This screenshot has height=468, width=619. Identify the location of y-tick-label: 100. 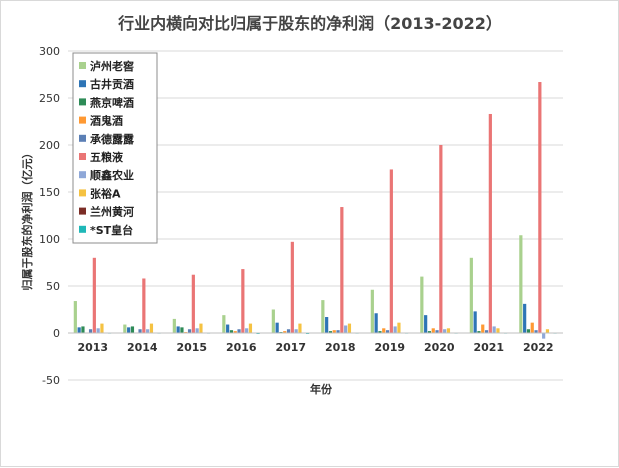
(49, 239).